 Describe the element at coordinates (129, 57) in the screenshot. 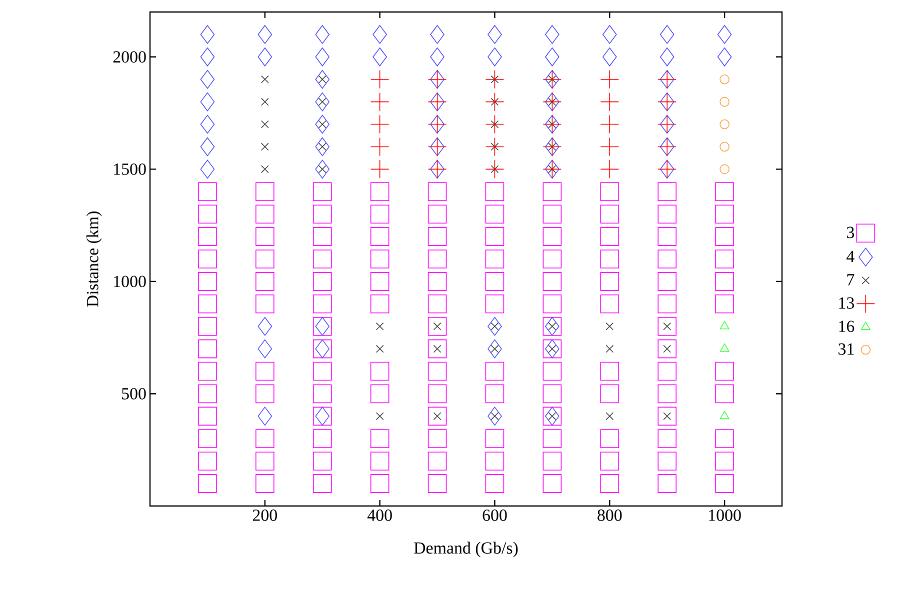

I see `y-tick-label: 2000` at that location.